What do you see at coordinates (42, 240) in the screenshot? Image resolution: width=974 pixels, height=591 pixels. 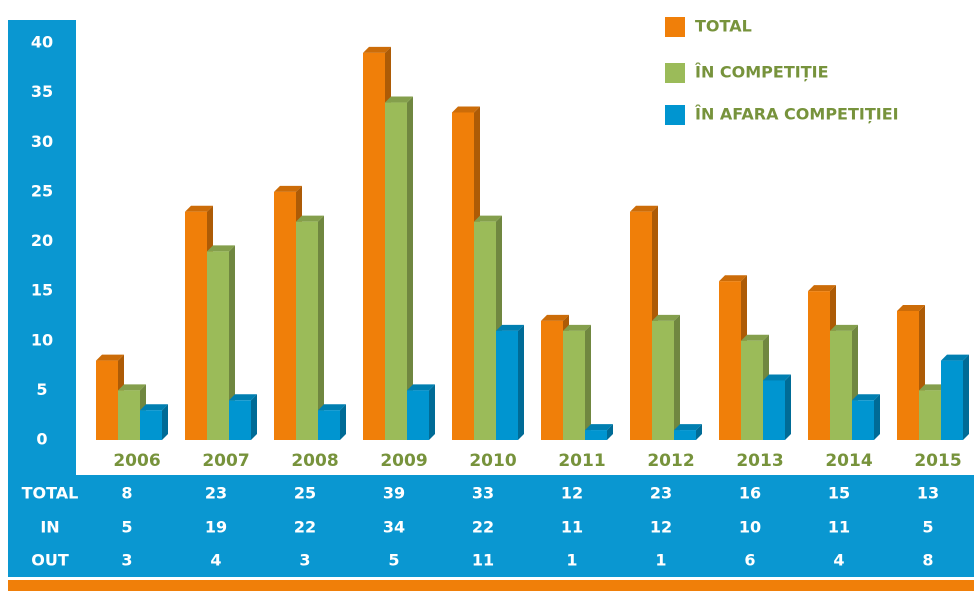 I see `y-tick-label: 20` at bounding box center [42, 240].